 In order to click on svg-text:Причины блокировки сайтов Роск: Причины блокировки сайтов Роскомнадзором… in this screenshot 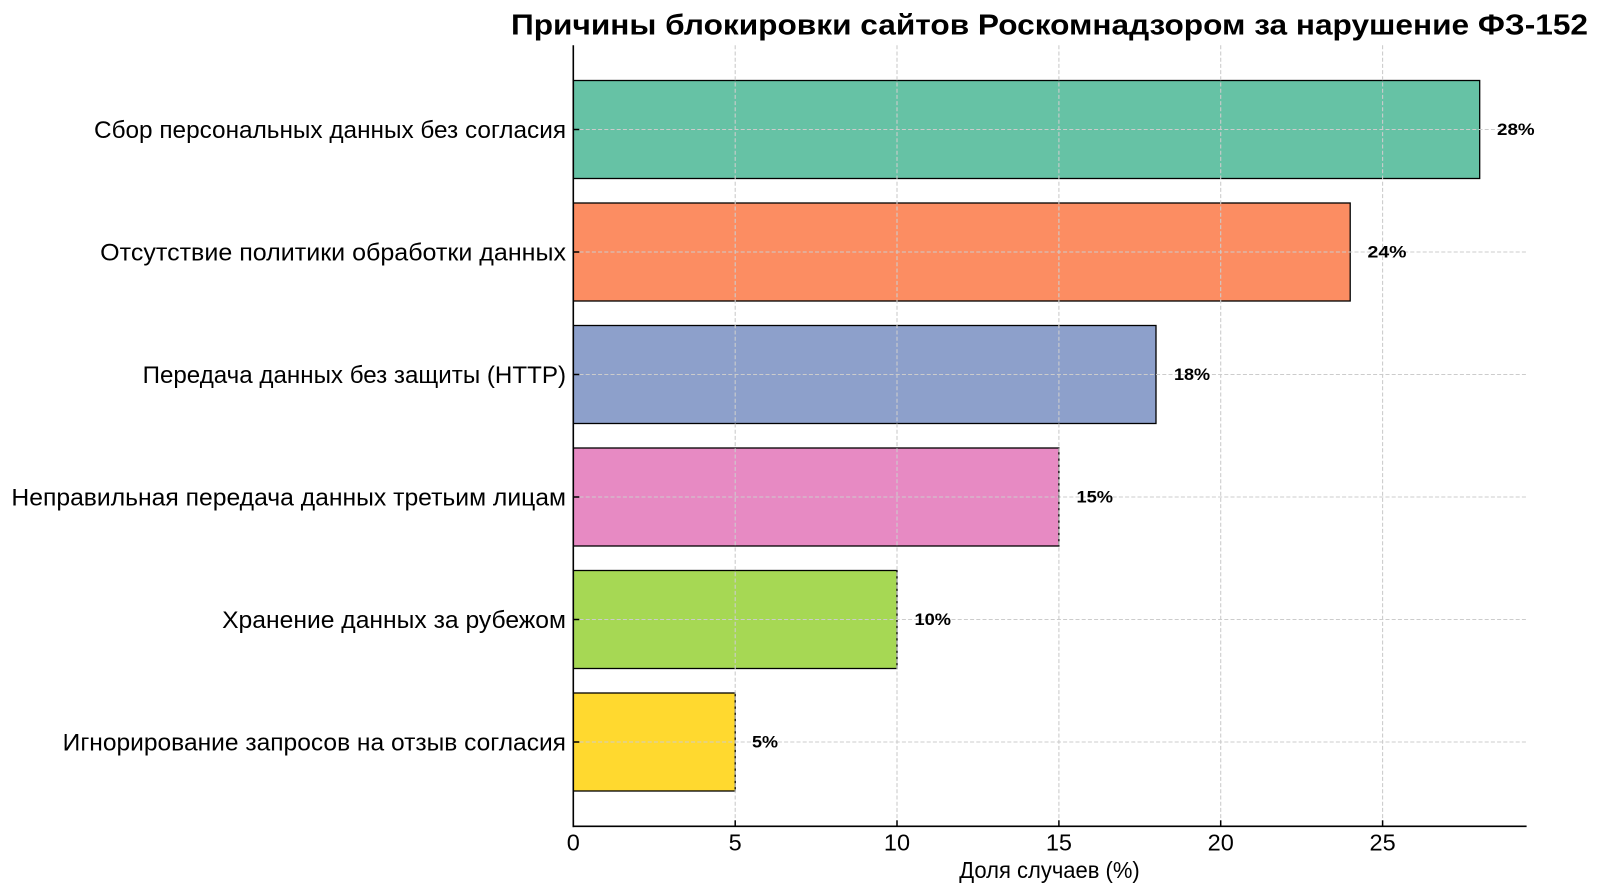, I will do `click(1049, 25)`.